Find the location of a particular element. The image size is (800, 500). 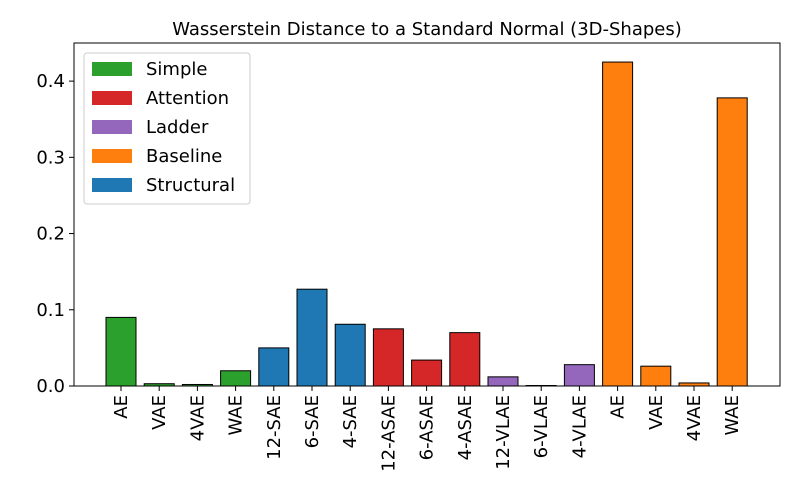

x-tick-label: 12-SAE is located at coordinates (274, 427).